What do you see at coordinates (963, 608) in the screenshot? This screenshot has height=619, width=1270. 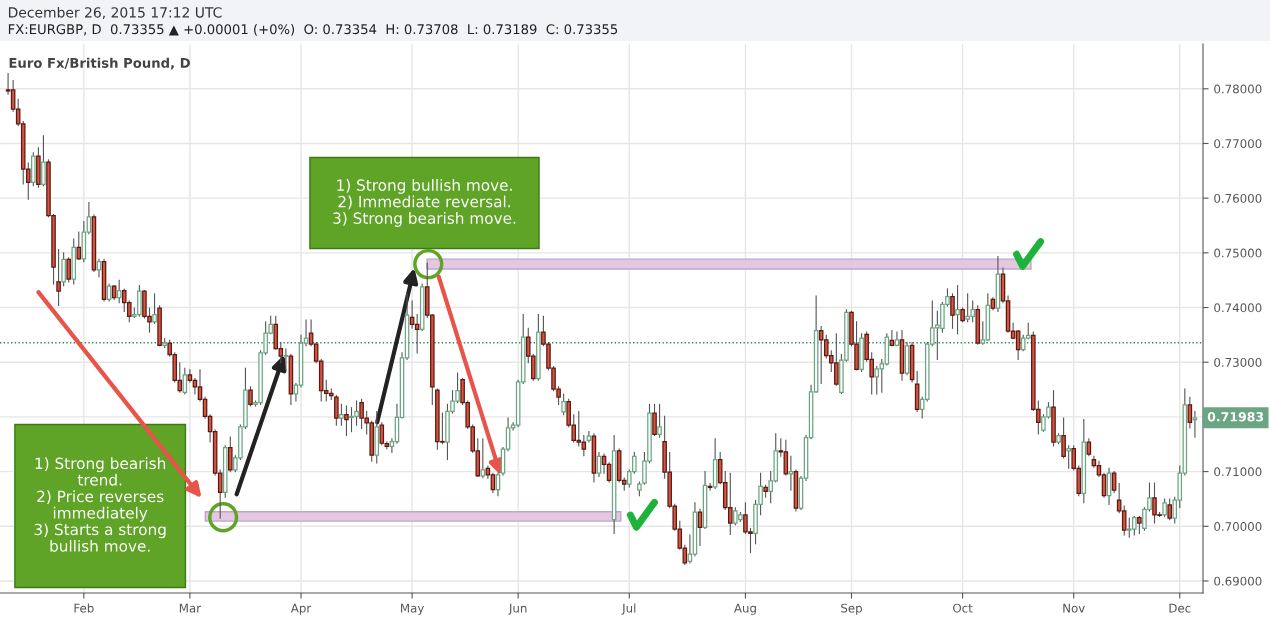 I see `x-tick-label: Oct` at bounding box center [963, 608].